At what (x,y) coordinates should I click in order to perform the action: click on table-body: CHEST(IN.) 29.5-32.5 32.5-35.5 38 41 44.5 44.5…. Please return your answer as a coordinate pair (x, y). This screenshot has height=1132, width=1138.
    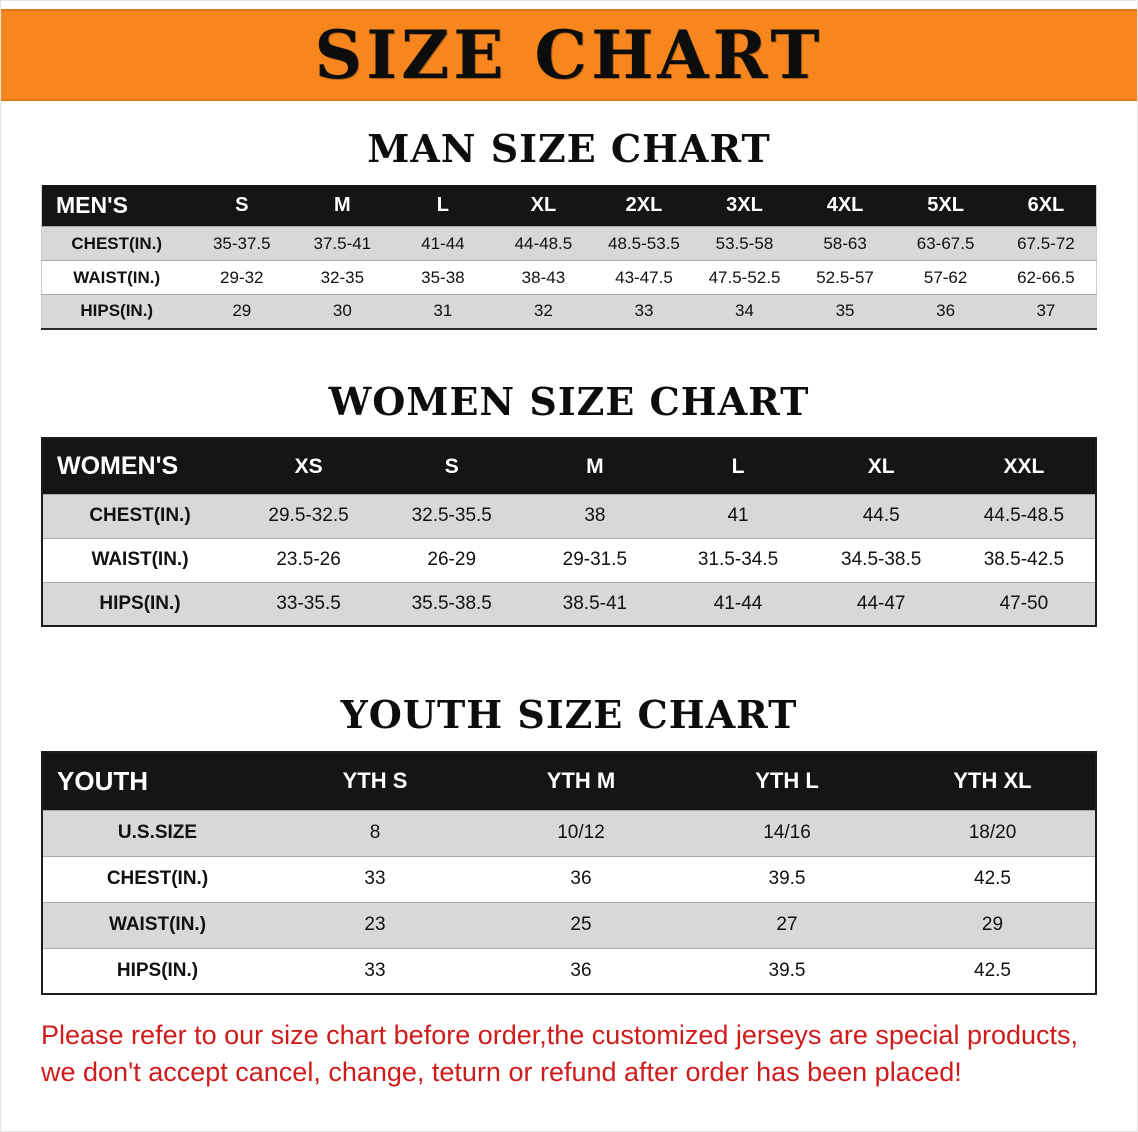
    Looking at the image, I should click on (569, 560).